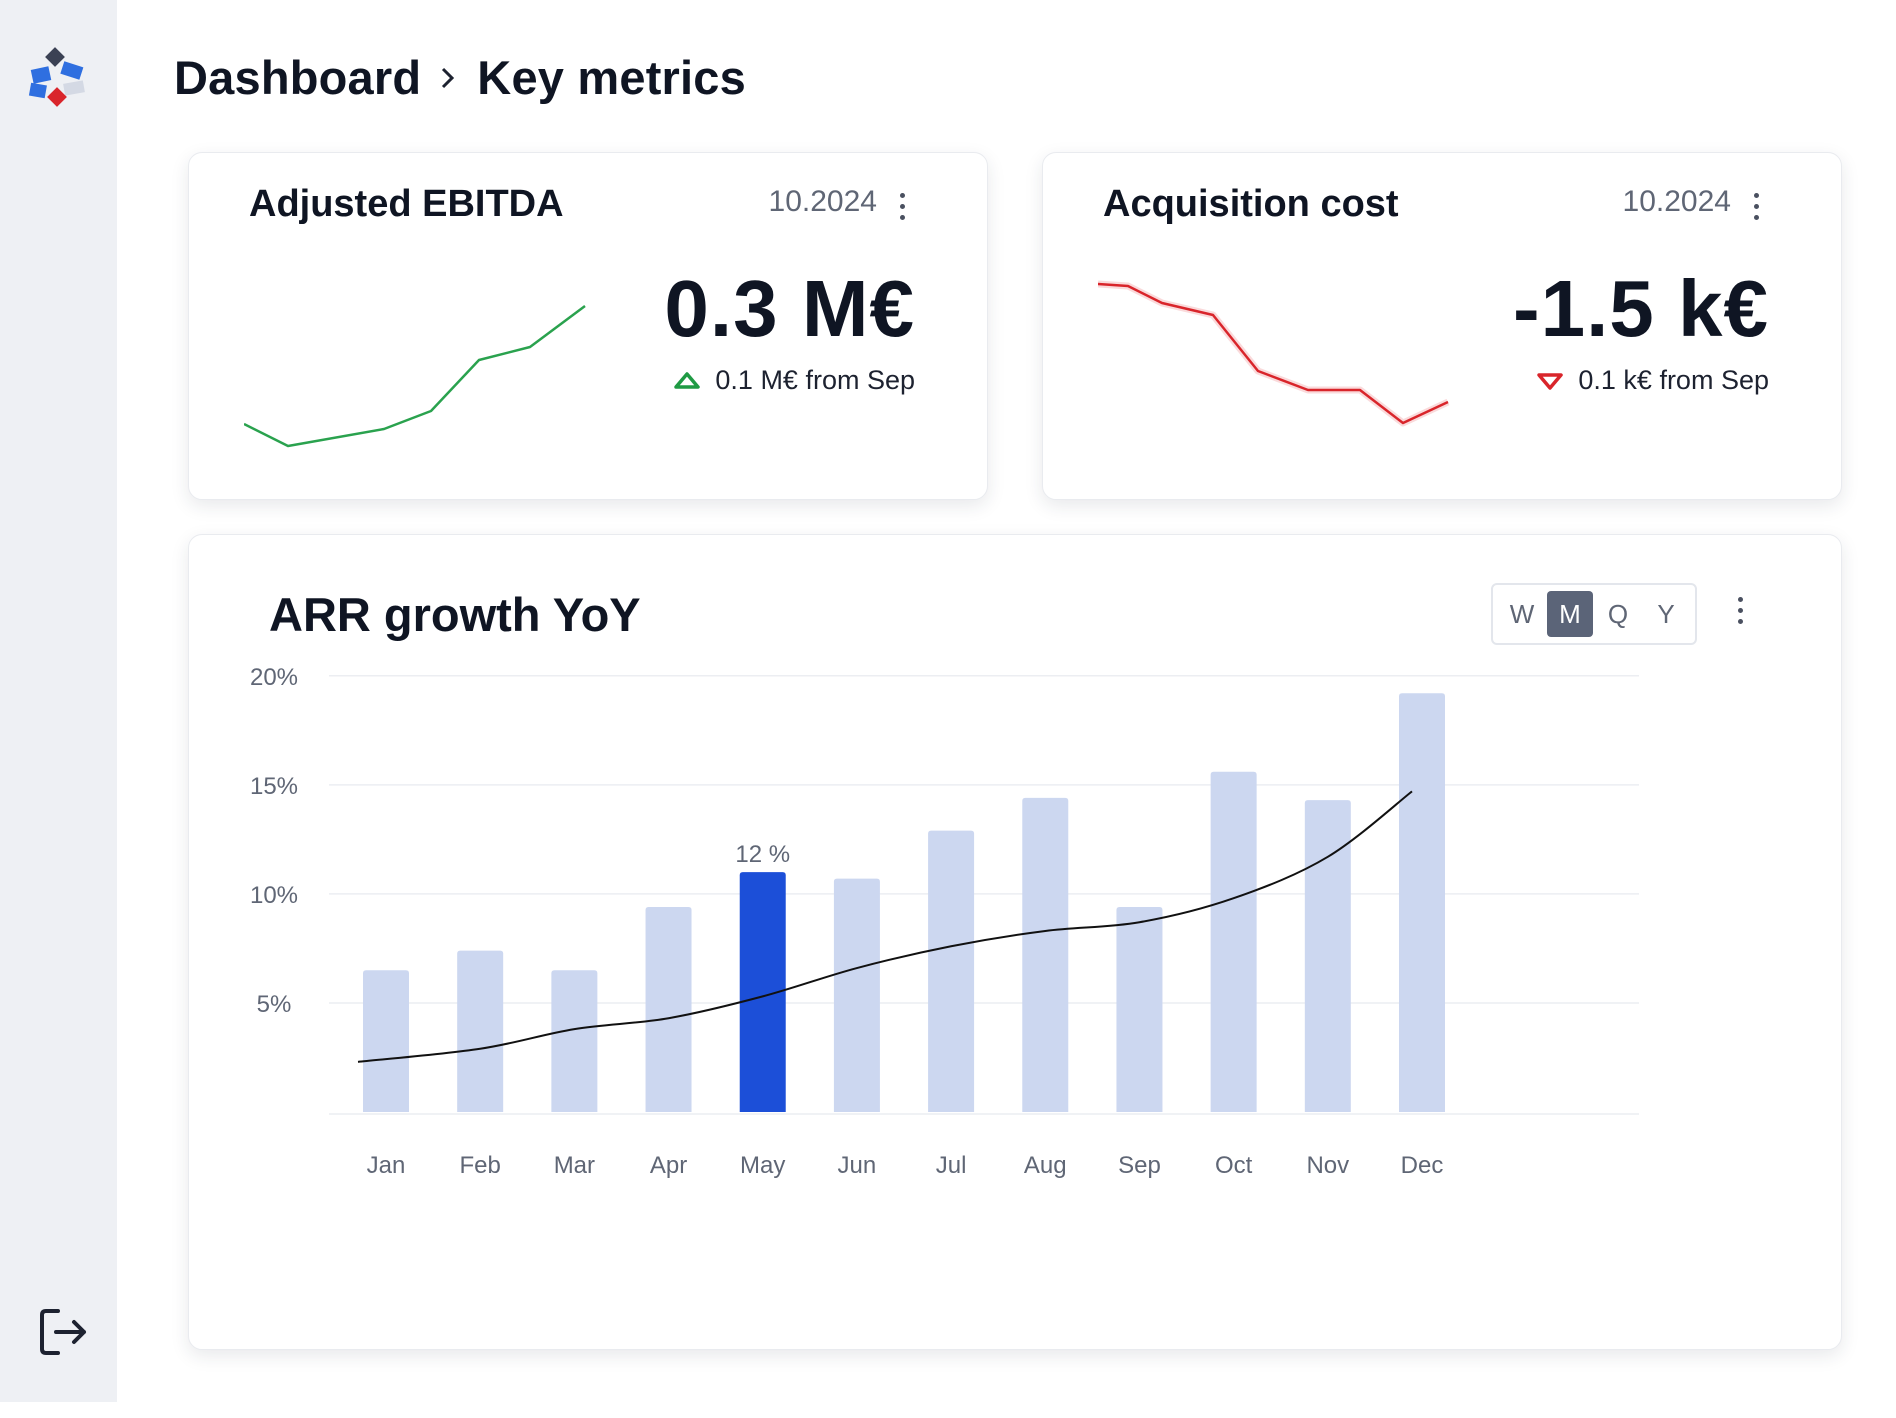 This screenshot has width=1896, height=1418. What do you see at coordinates (1666, 613) in the screenshot?
I see `period-option-y: Y` at bounding box center [1666, 613].